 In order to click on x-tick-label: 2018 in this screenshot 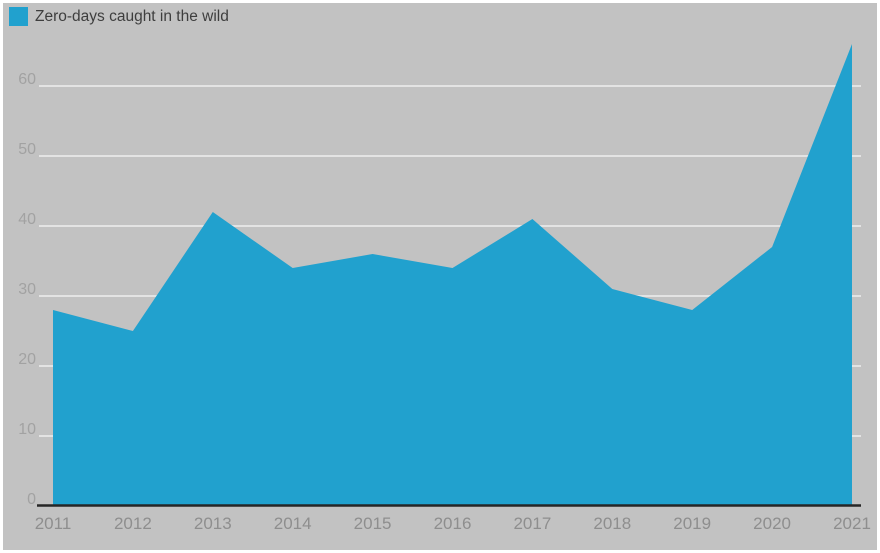, I will do `click(612, 523)`.